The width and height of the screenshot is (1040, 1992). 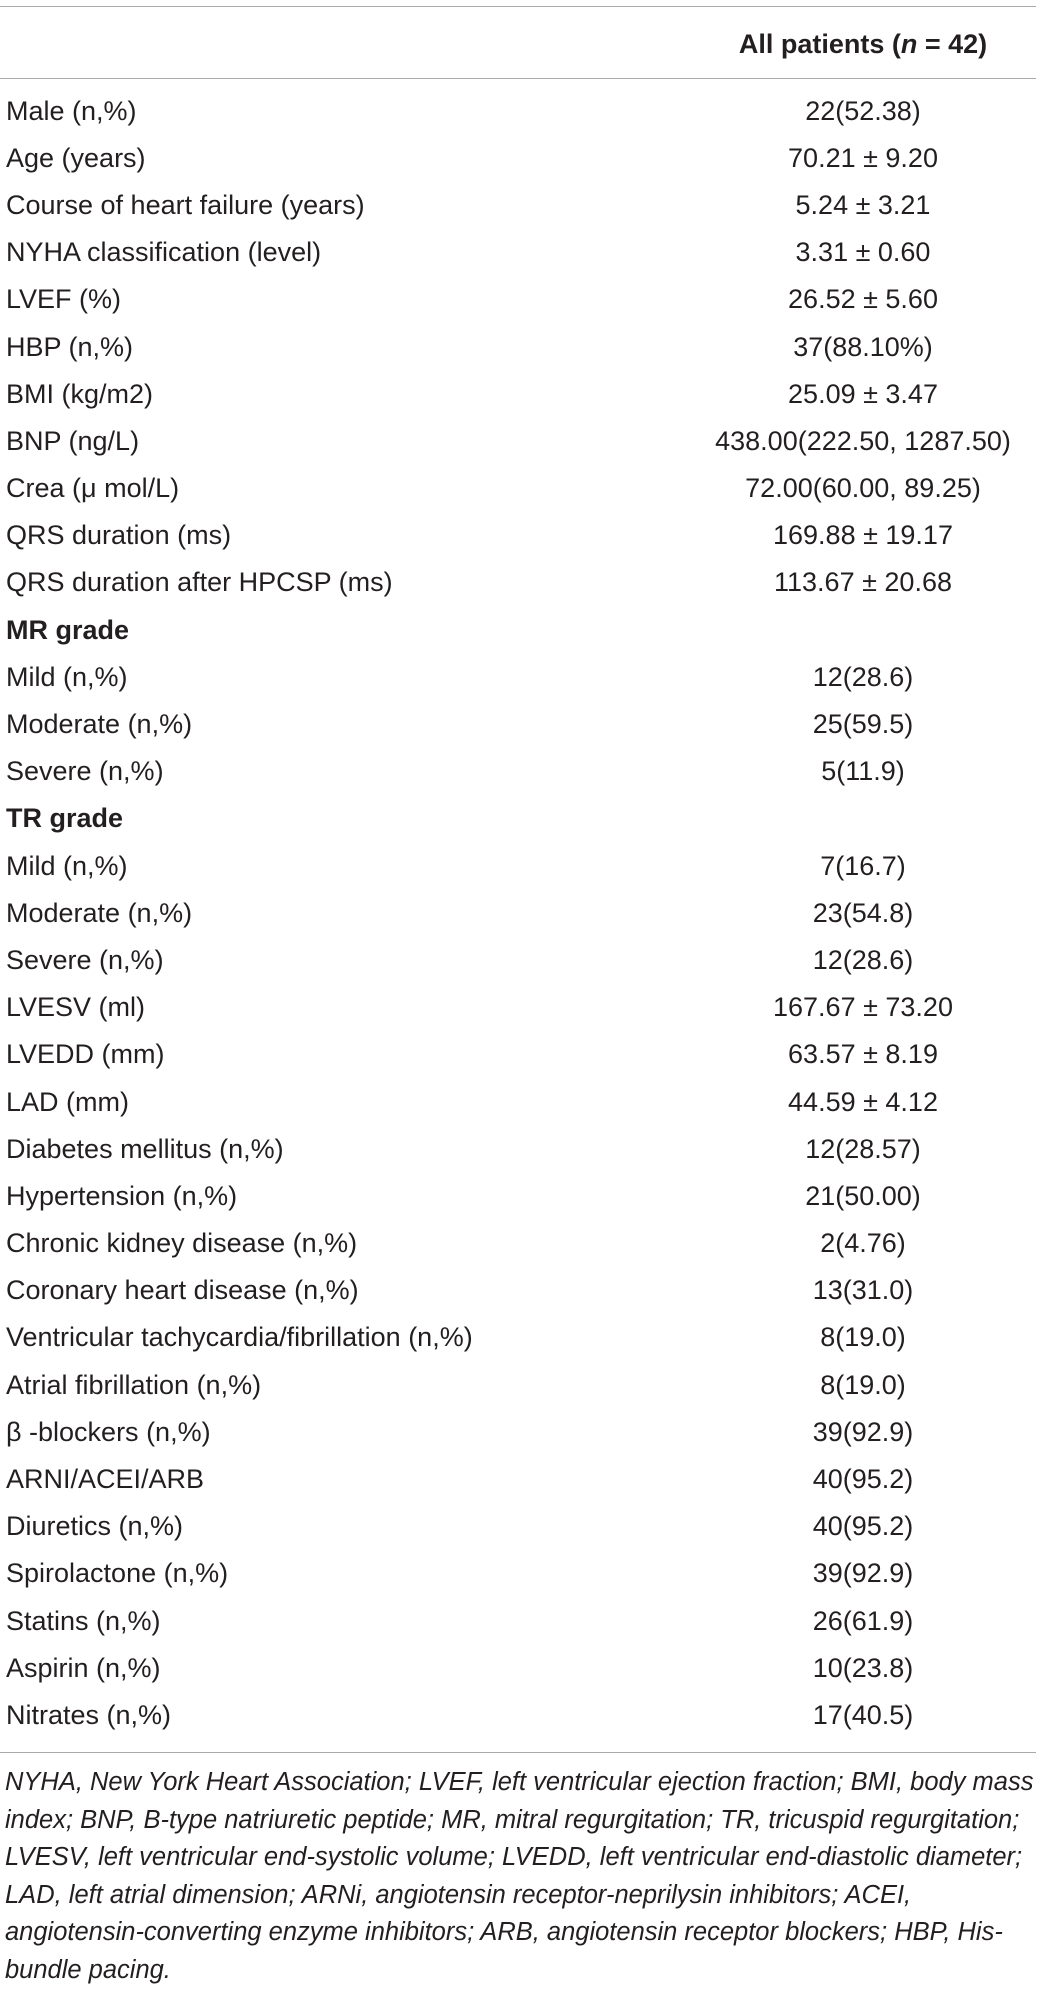 What do you see at coordinates (518, 78) in the screenshot?
I see `table-header-rule` at bounding box center [518, 78].